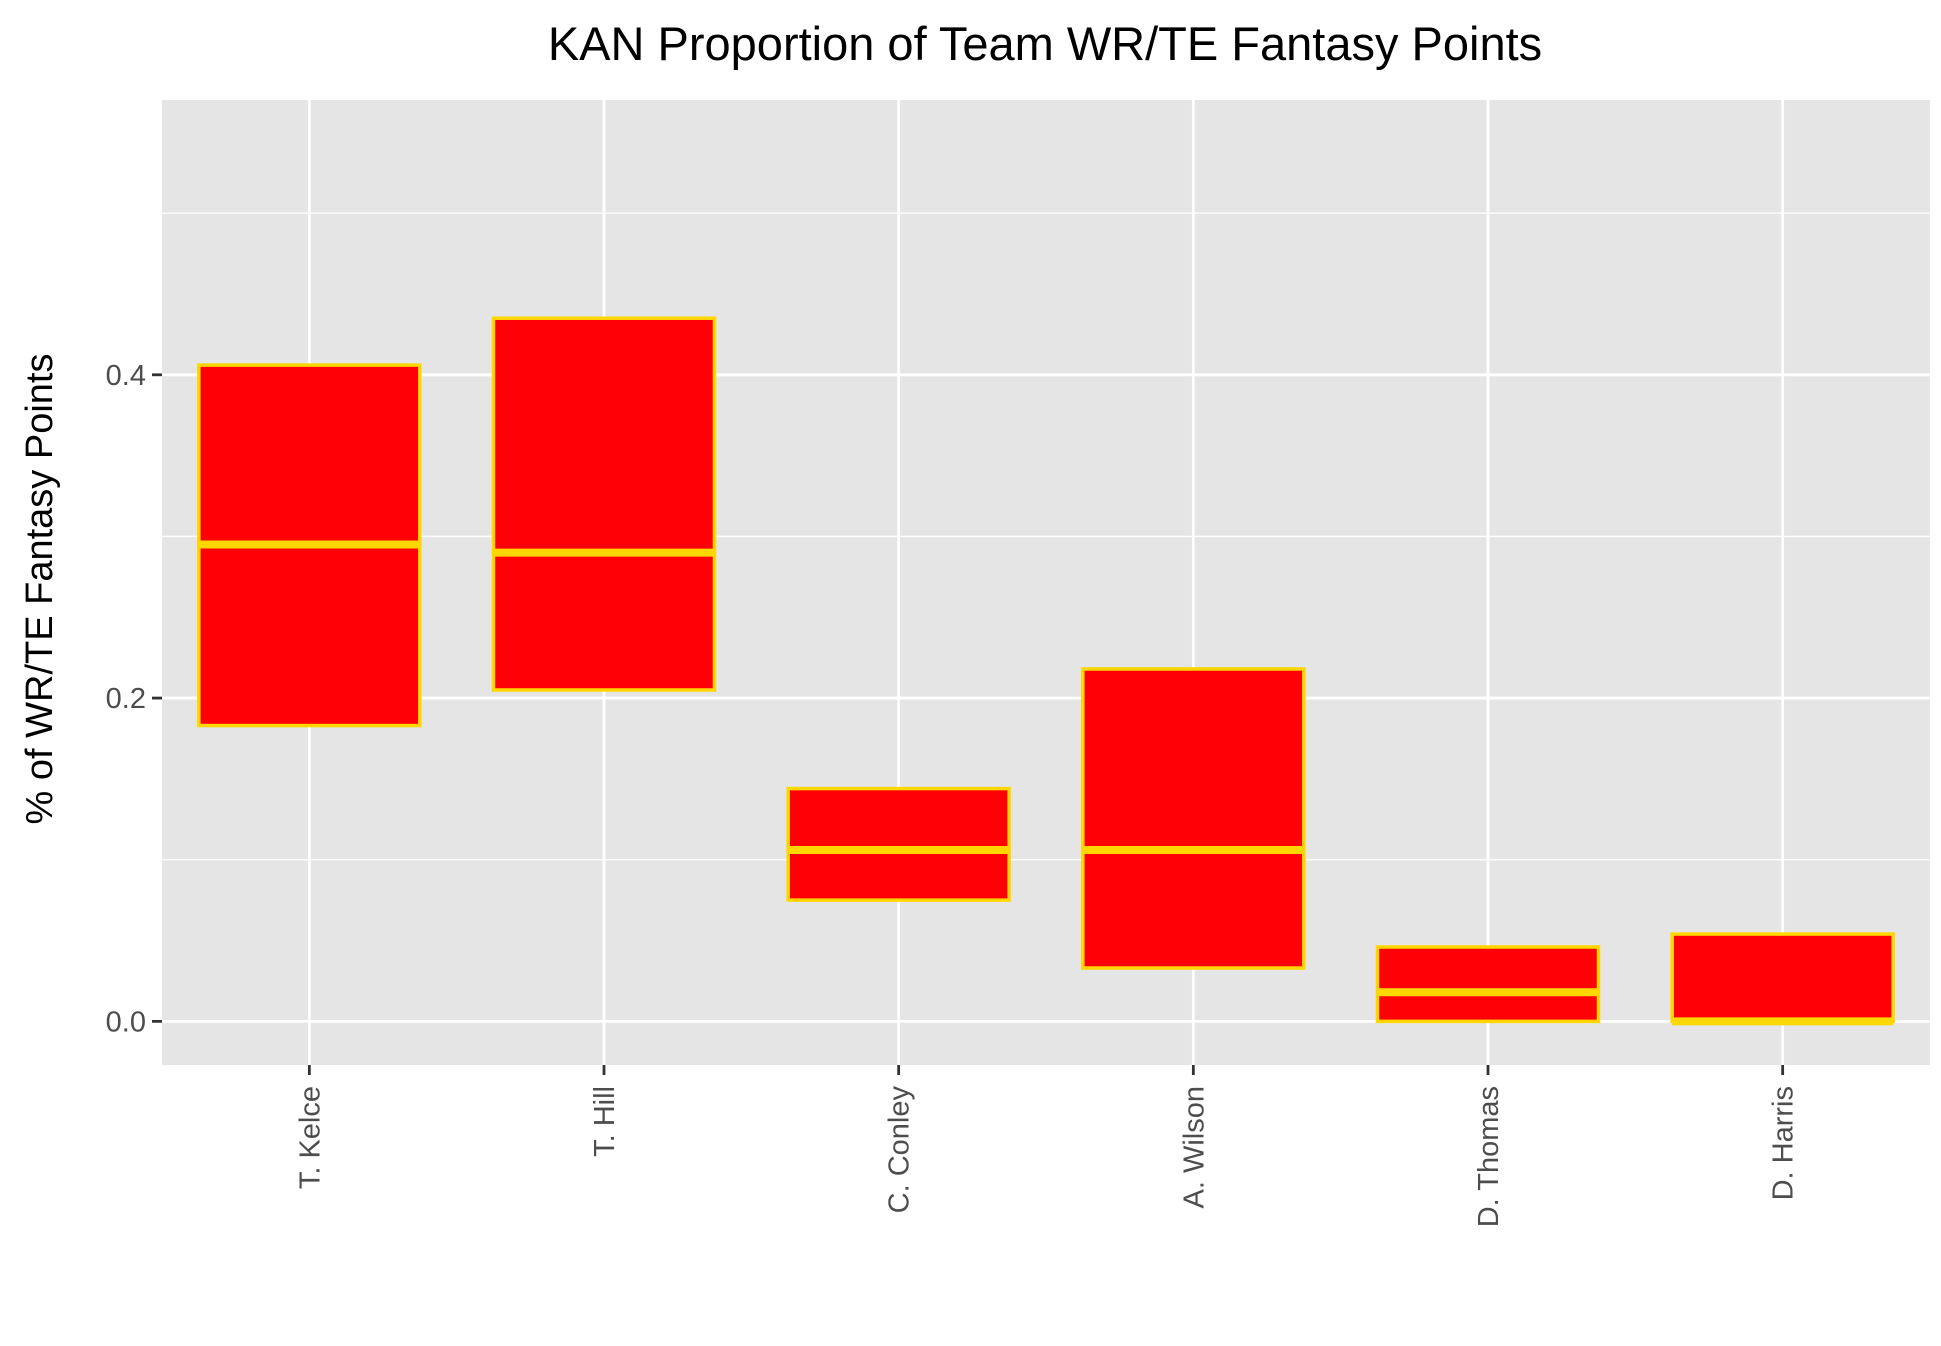  What do you see at coordinates (126, 376) in the screenshot?
I see `y-tick-label: 0.4` at bounding box center [126, 376].